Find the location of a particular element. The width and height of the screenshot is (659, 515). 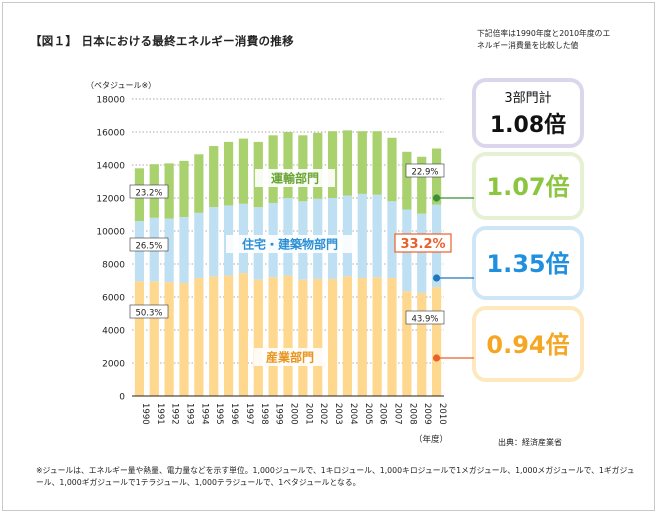

ratio-value: 1.35倍 is located at coordinates (527, 264).